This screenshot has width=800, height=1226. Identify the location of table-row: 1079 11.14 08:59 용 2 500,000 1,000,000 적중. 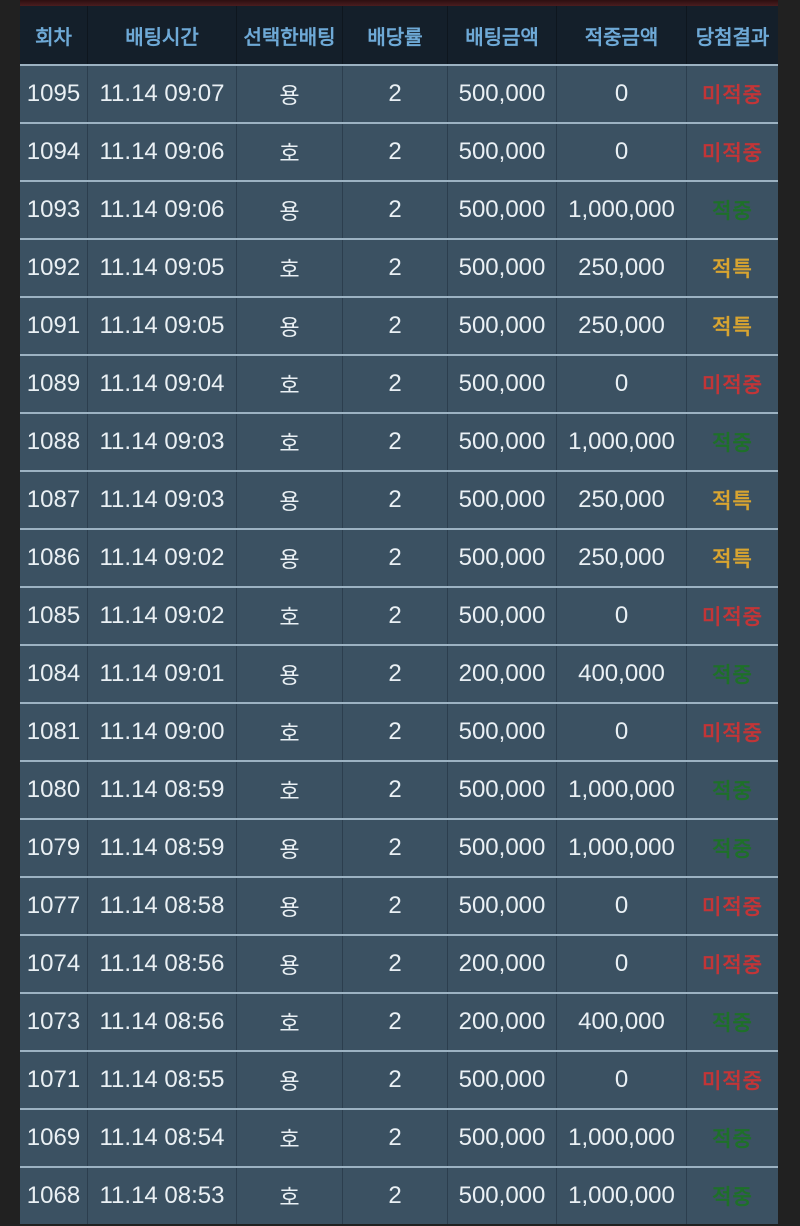
(399, 847).